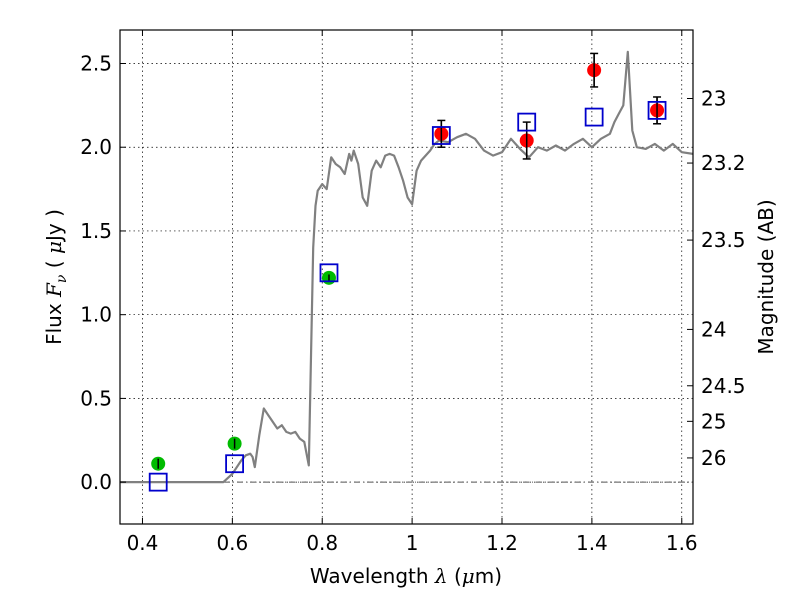  Describe the element at coordinates (682, 543) in the screenshot. I see `x-tick-label: 1.6` at that location.